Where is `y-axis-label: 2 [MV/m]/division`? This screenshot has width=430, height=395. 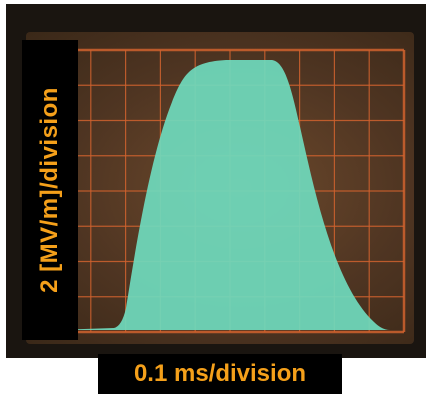
y-axis-label: 2 [MV/m]/division is located at coordinates (50, 190).